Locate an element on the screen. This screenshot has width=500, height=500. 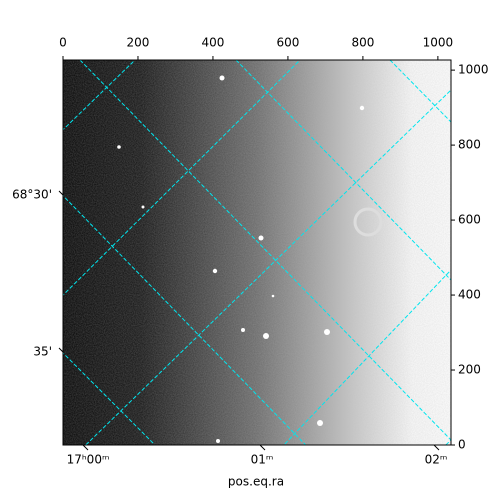
ra-tick-label: 17ʰ00ᵐ is located at coordinates (88, 460).